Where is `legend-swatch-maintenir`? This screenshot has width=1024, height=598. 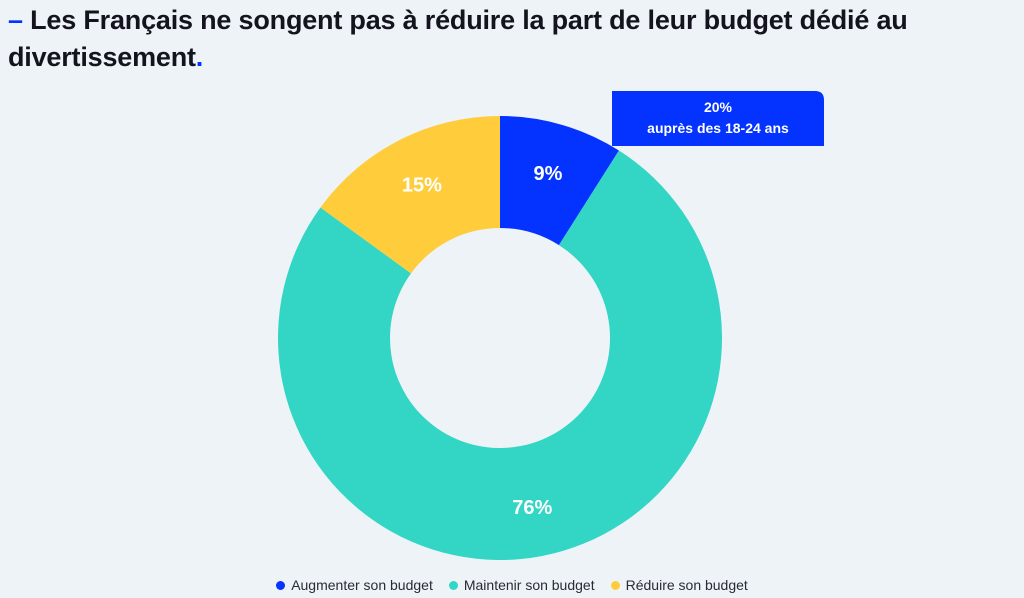 legend-swatch-maintenir is located at coordinates (453, 585).